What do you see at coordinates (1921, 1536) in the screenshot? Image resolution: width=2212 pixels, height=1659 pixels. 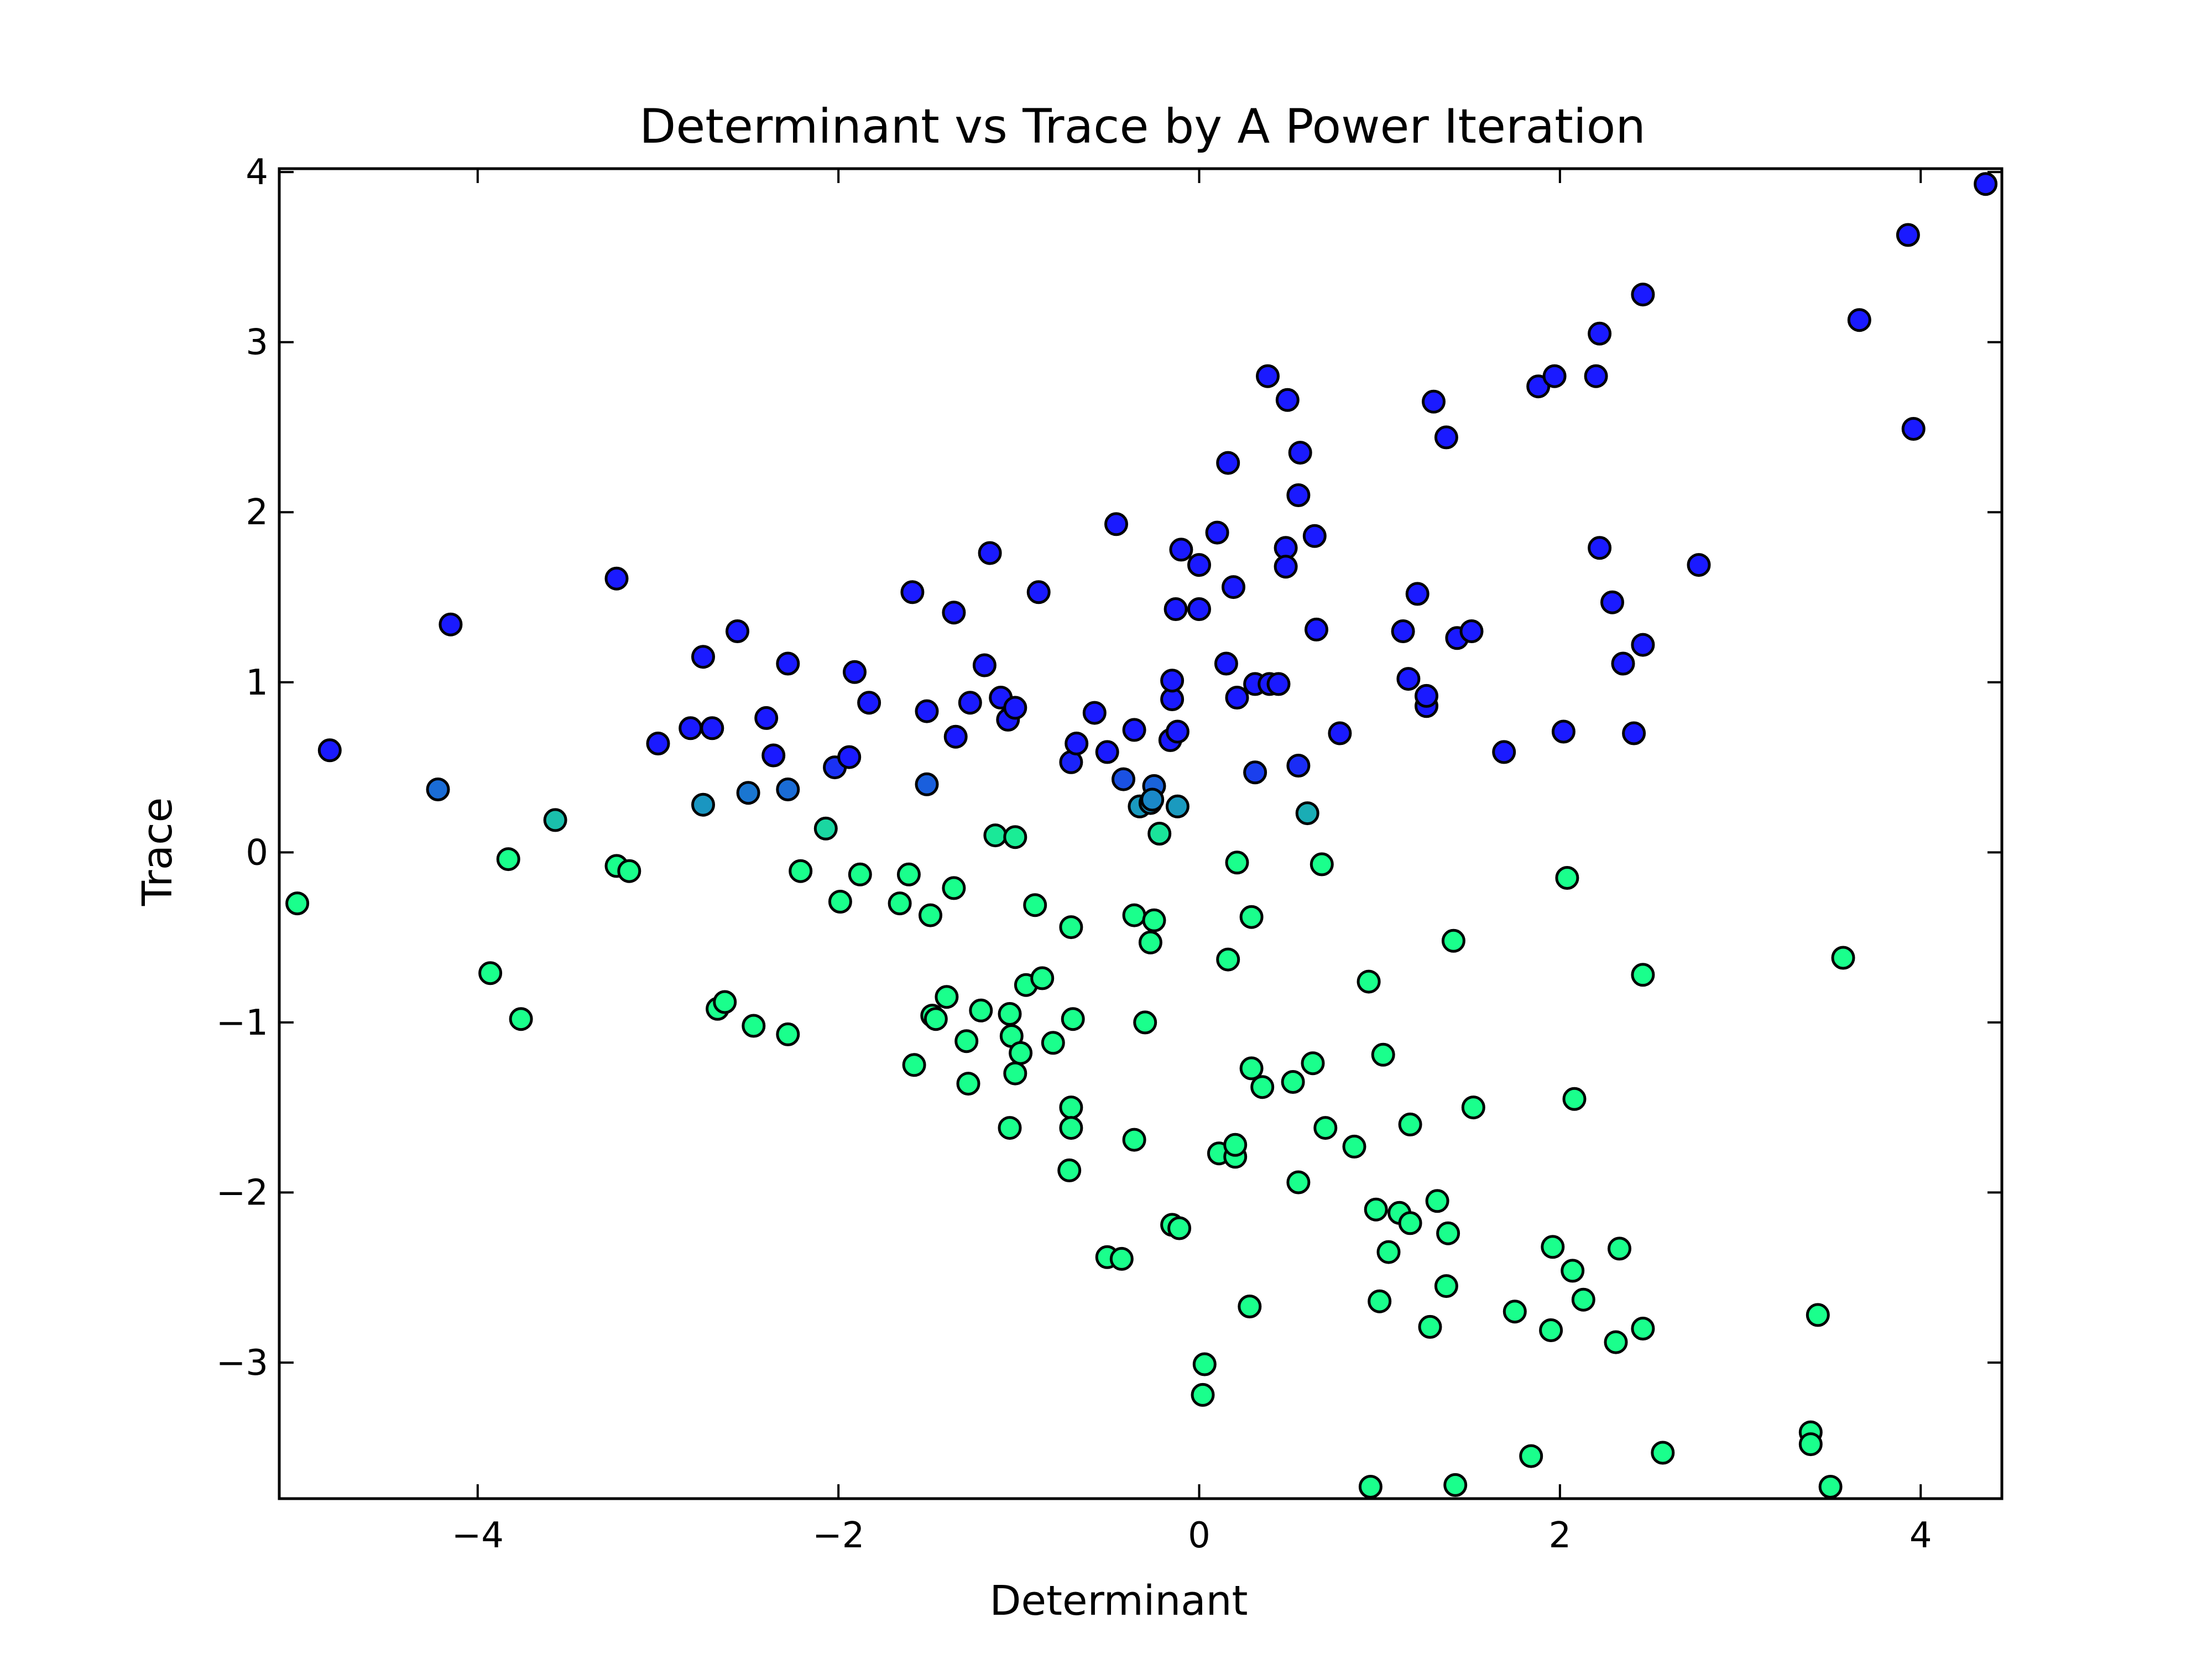 I see `x-tick-label: 4` at bounding box center [1921, 1536].